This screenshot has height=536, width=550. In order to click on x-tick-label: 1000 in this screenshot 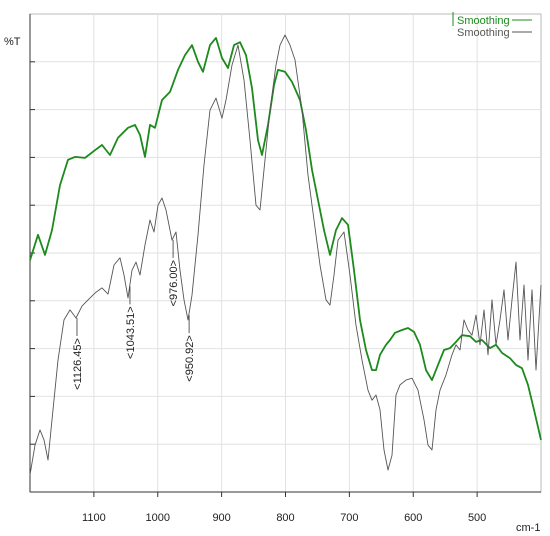, I will do `click(158, 518)`.